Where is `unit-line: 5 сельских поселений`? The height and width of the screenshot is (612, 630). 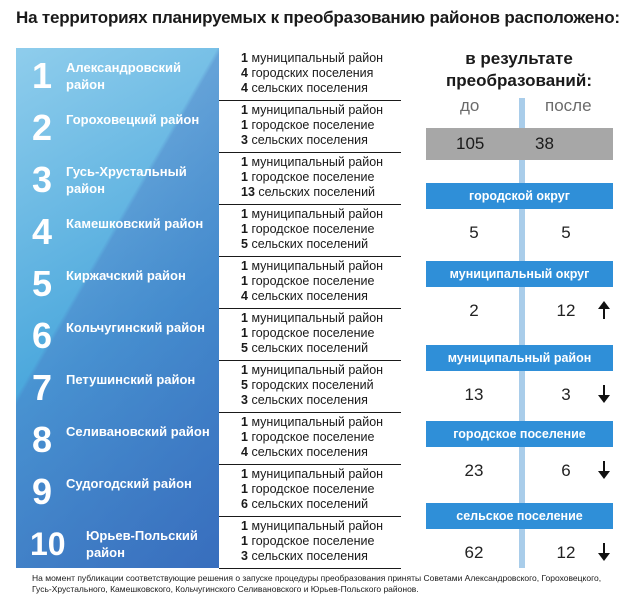 unit-line: 5 сельских поселений is located at coordinates (304, 244).